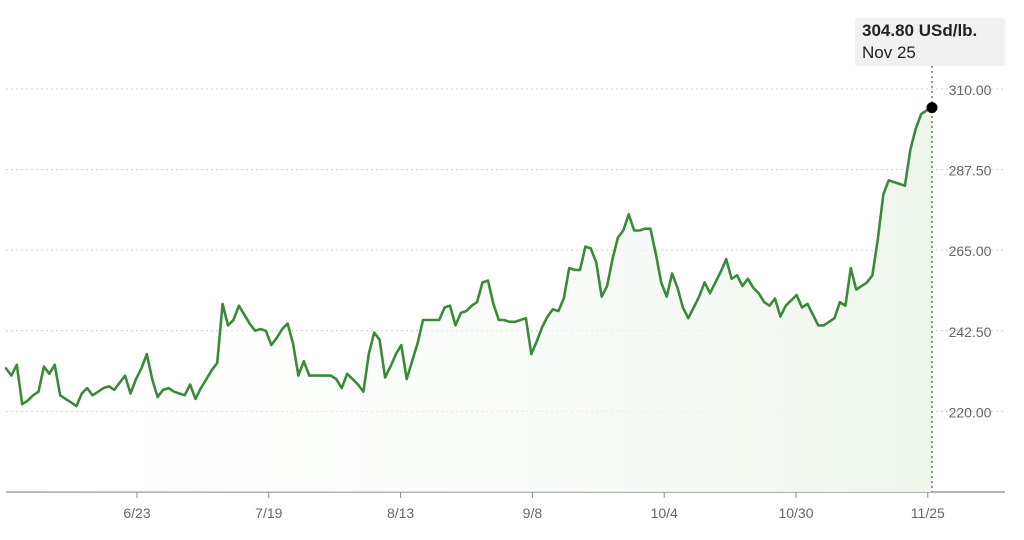 The width and height of the screenshot is (1024, 540). What do you see at coordinates (795, 513) in the screenshot?
I see `x-tick-label: 10/30` at bounding box center [795, 513].